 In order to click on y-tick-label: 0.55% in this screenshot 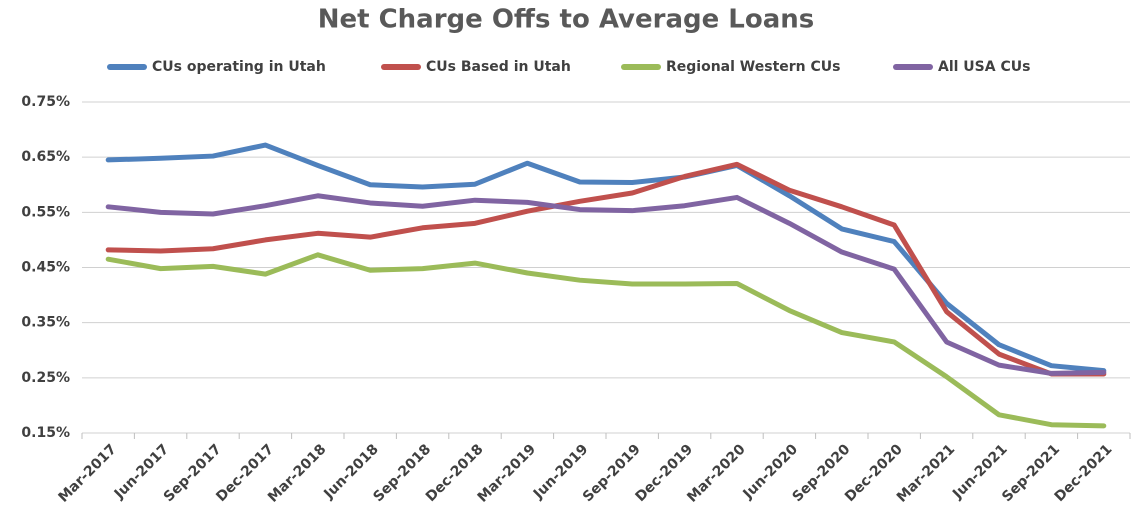, I will do `click(45, 212)`.